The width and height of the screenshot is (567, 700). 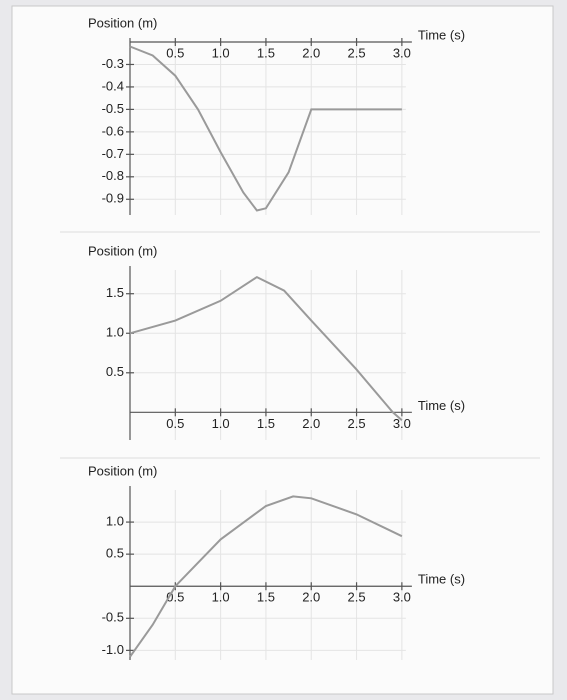 What do you see at coordinates (113, 649) in the screenshot?
I see `y-tick-label: -1.0` at bounding box center [113, 649].